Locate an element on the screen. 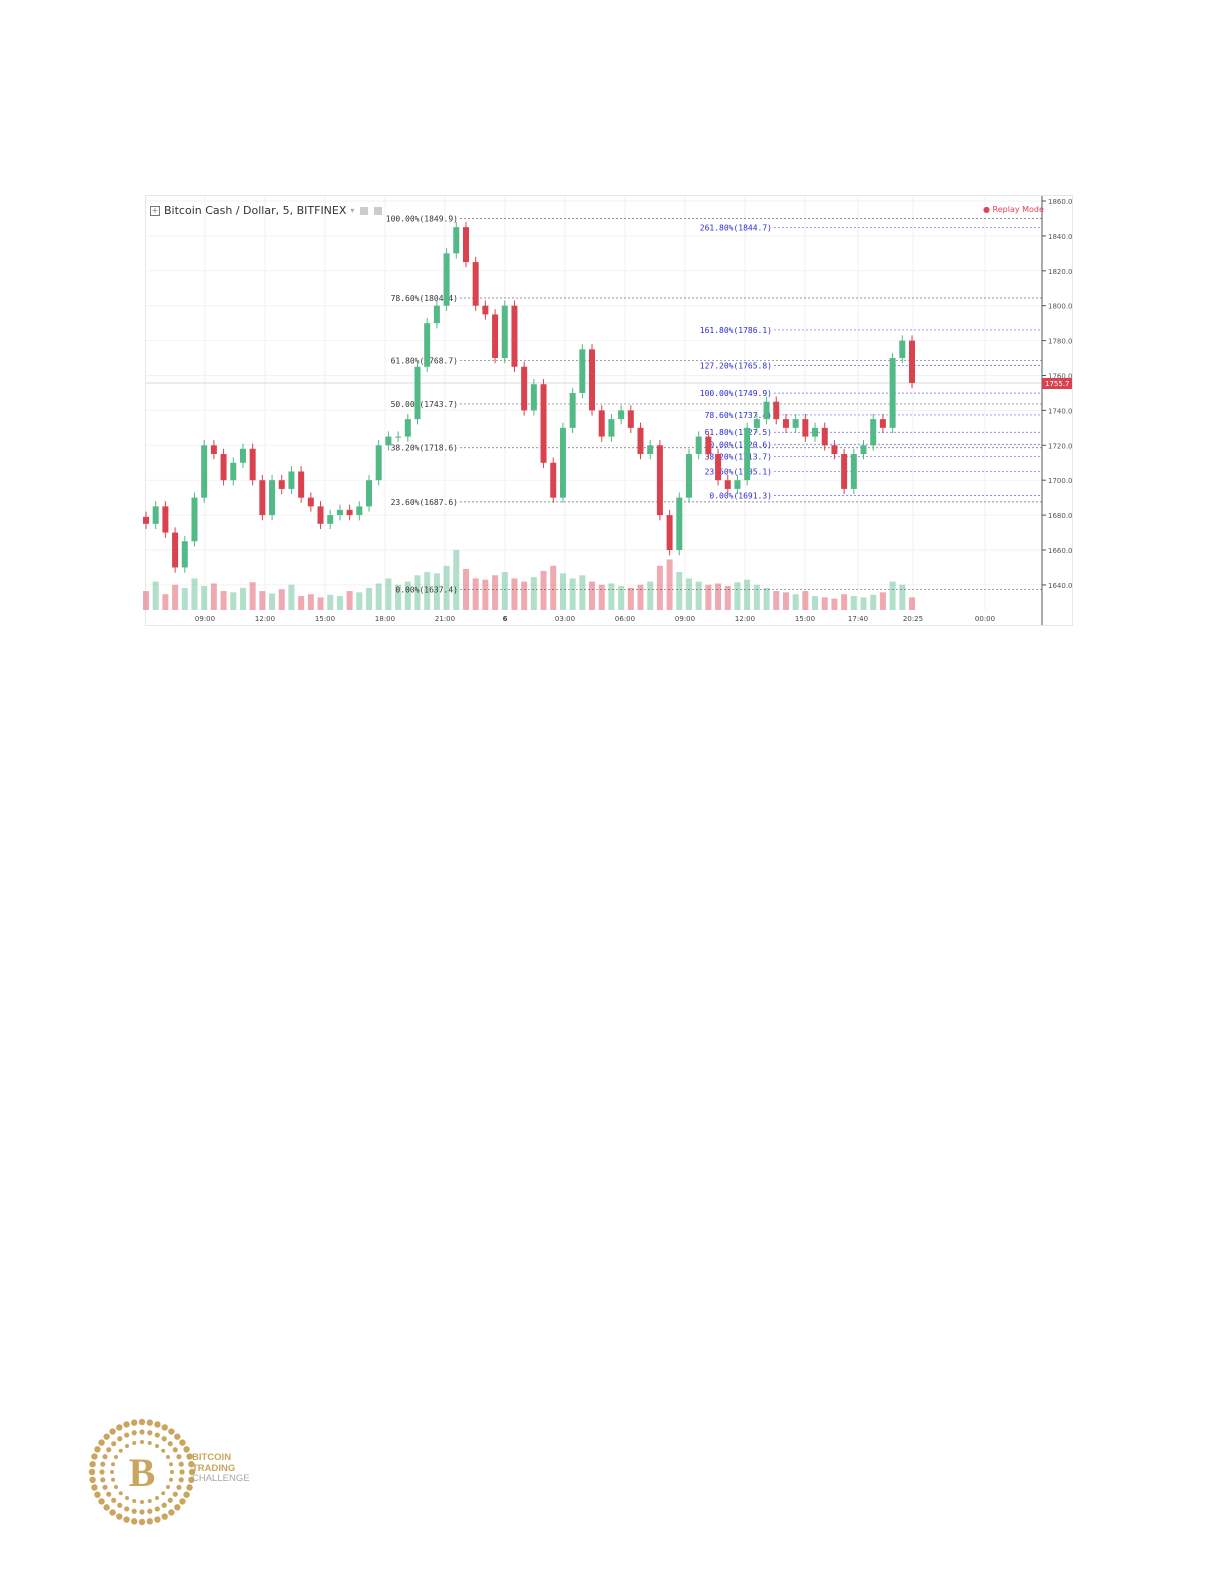 Image resolution: width=1224 pixels, height=1584 pixels. fib-level-label: 23.60%(1705.1) is located at coordinates (738, 471).